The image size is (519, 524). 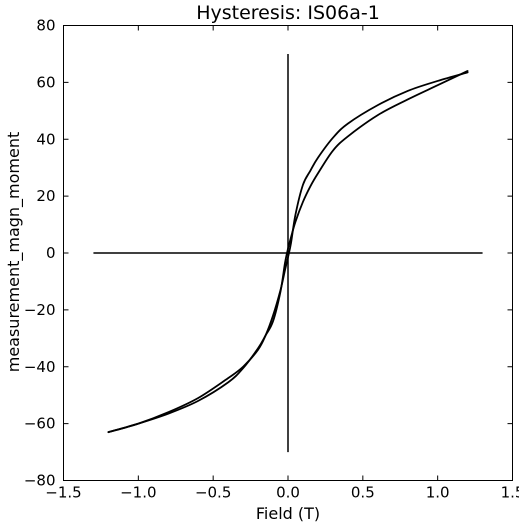 I want to click on y-tick-label: −60, so click(x=40, y=424).